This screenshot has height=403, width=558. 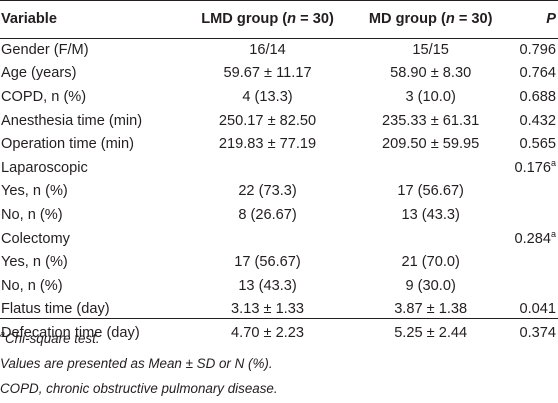 I want to click on cell-variable: Defecation time (day), so click(x=70, y=332).